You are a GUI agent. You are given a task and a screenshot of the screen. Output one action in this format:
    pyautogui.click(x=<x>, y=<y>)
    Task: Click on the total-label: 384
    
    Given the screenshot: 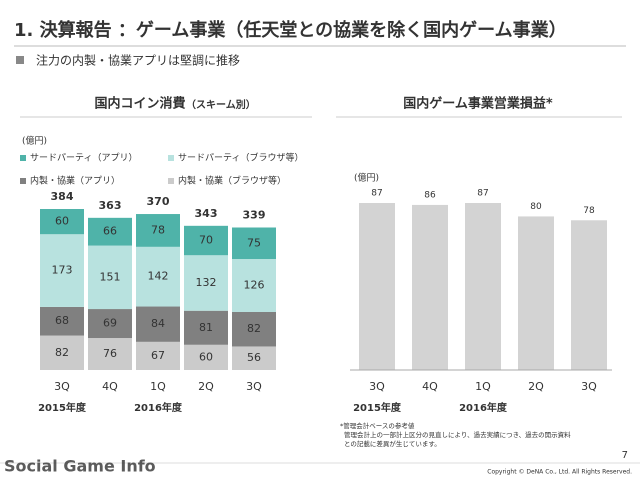 What is the action you would take?
    pyautogui.click(x=62, y=196)
    